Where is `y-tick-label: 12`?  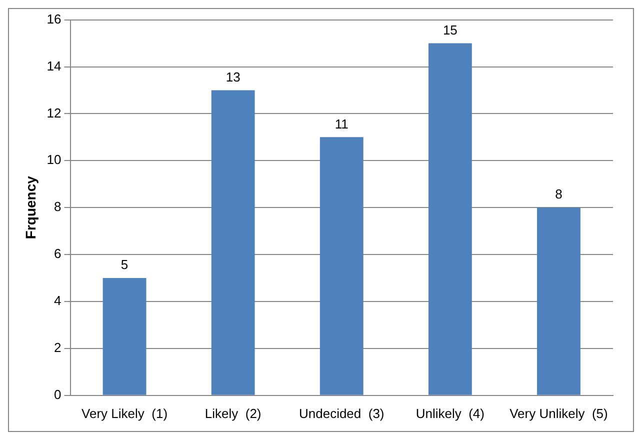
y-tick-label: 12 is located at coordinates (54, 112).